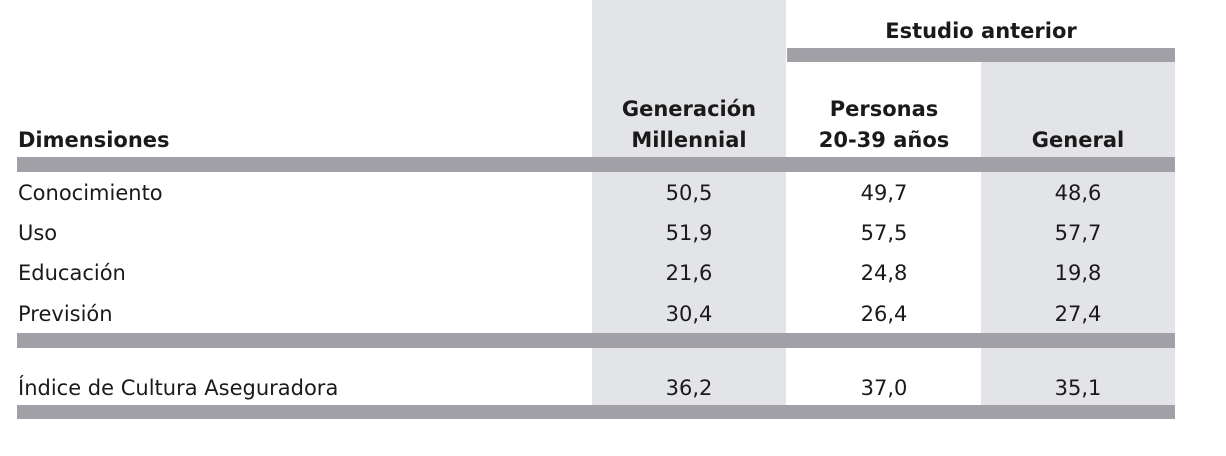 This screenshot has height=456, width=1226. What do you see at coordinates (1078, 314) in the screenshot?
I see `cell-general: 27,4` at bounding box center [1078, 314].